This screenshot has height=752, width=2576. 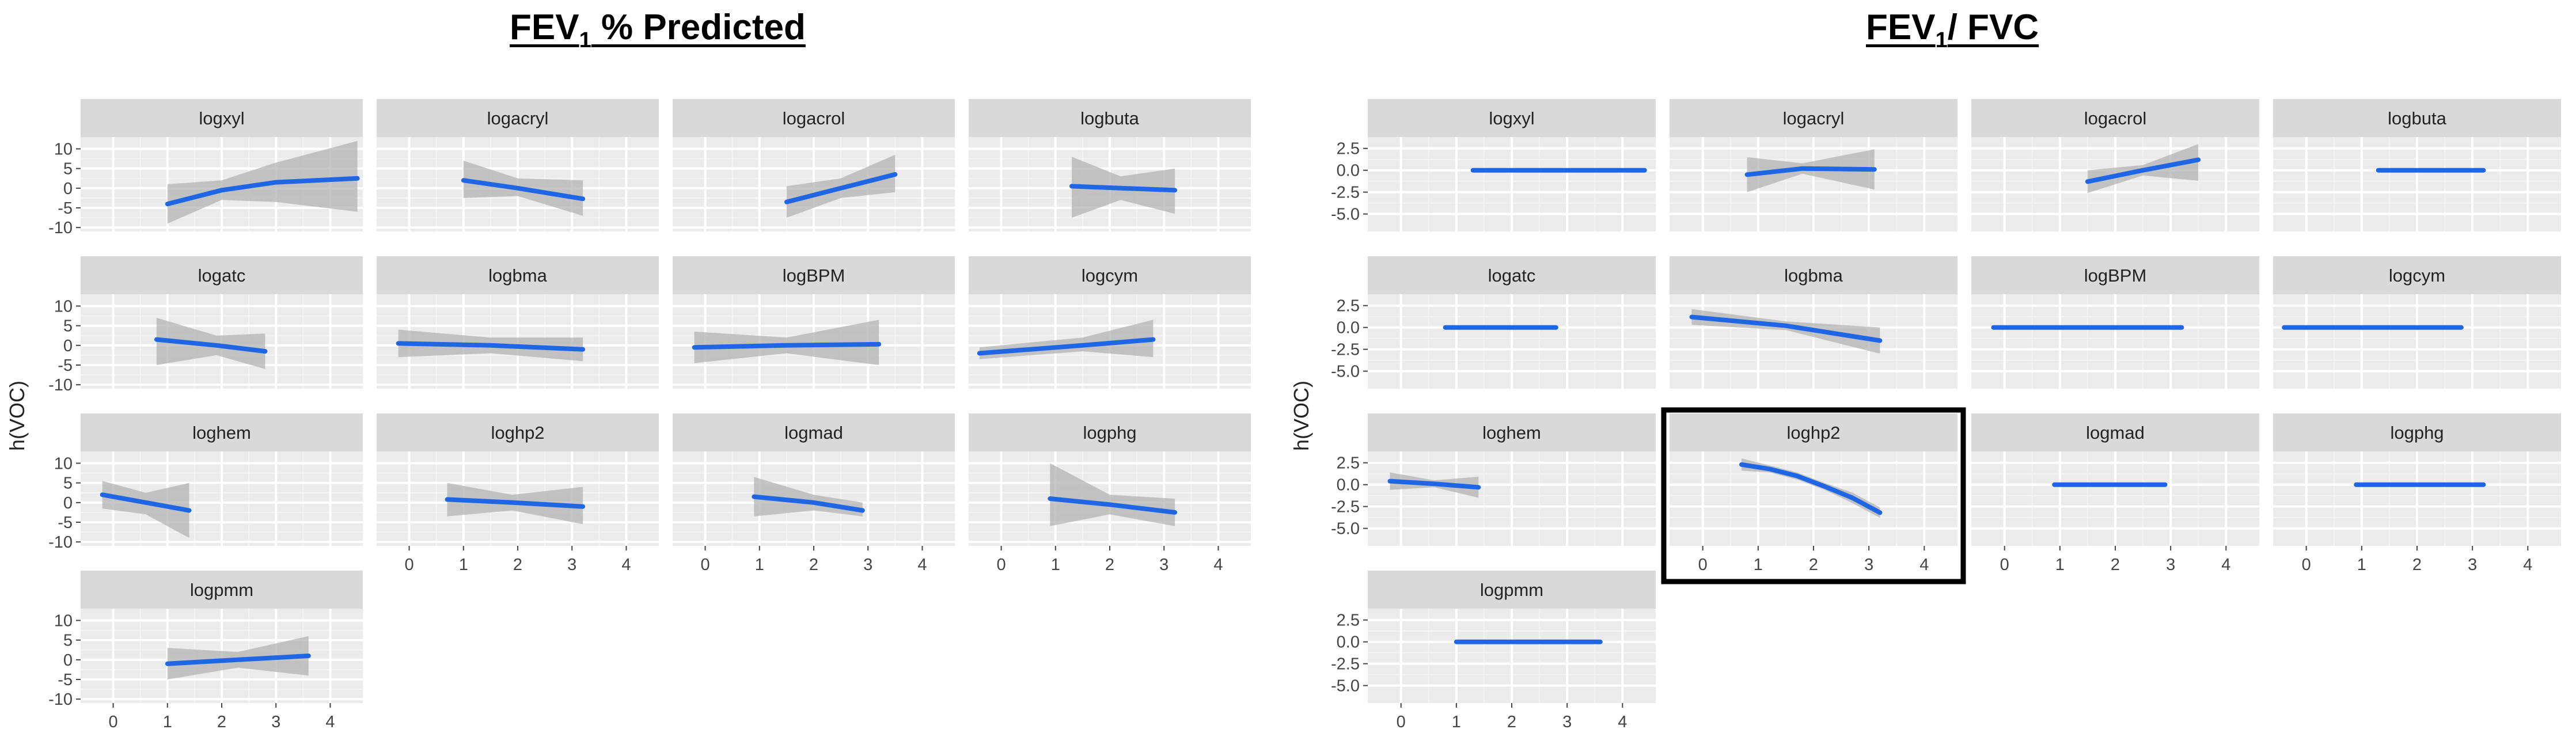 What do you see at coordinates (1345, 193) in the screenshot?
I see `y-tick-label: -2.5` at bounding box center [1345, 193].